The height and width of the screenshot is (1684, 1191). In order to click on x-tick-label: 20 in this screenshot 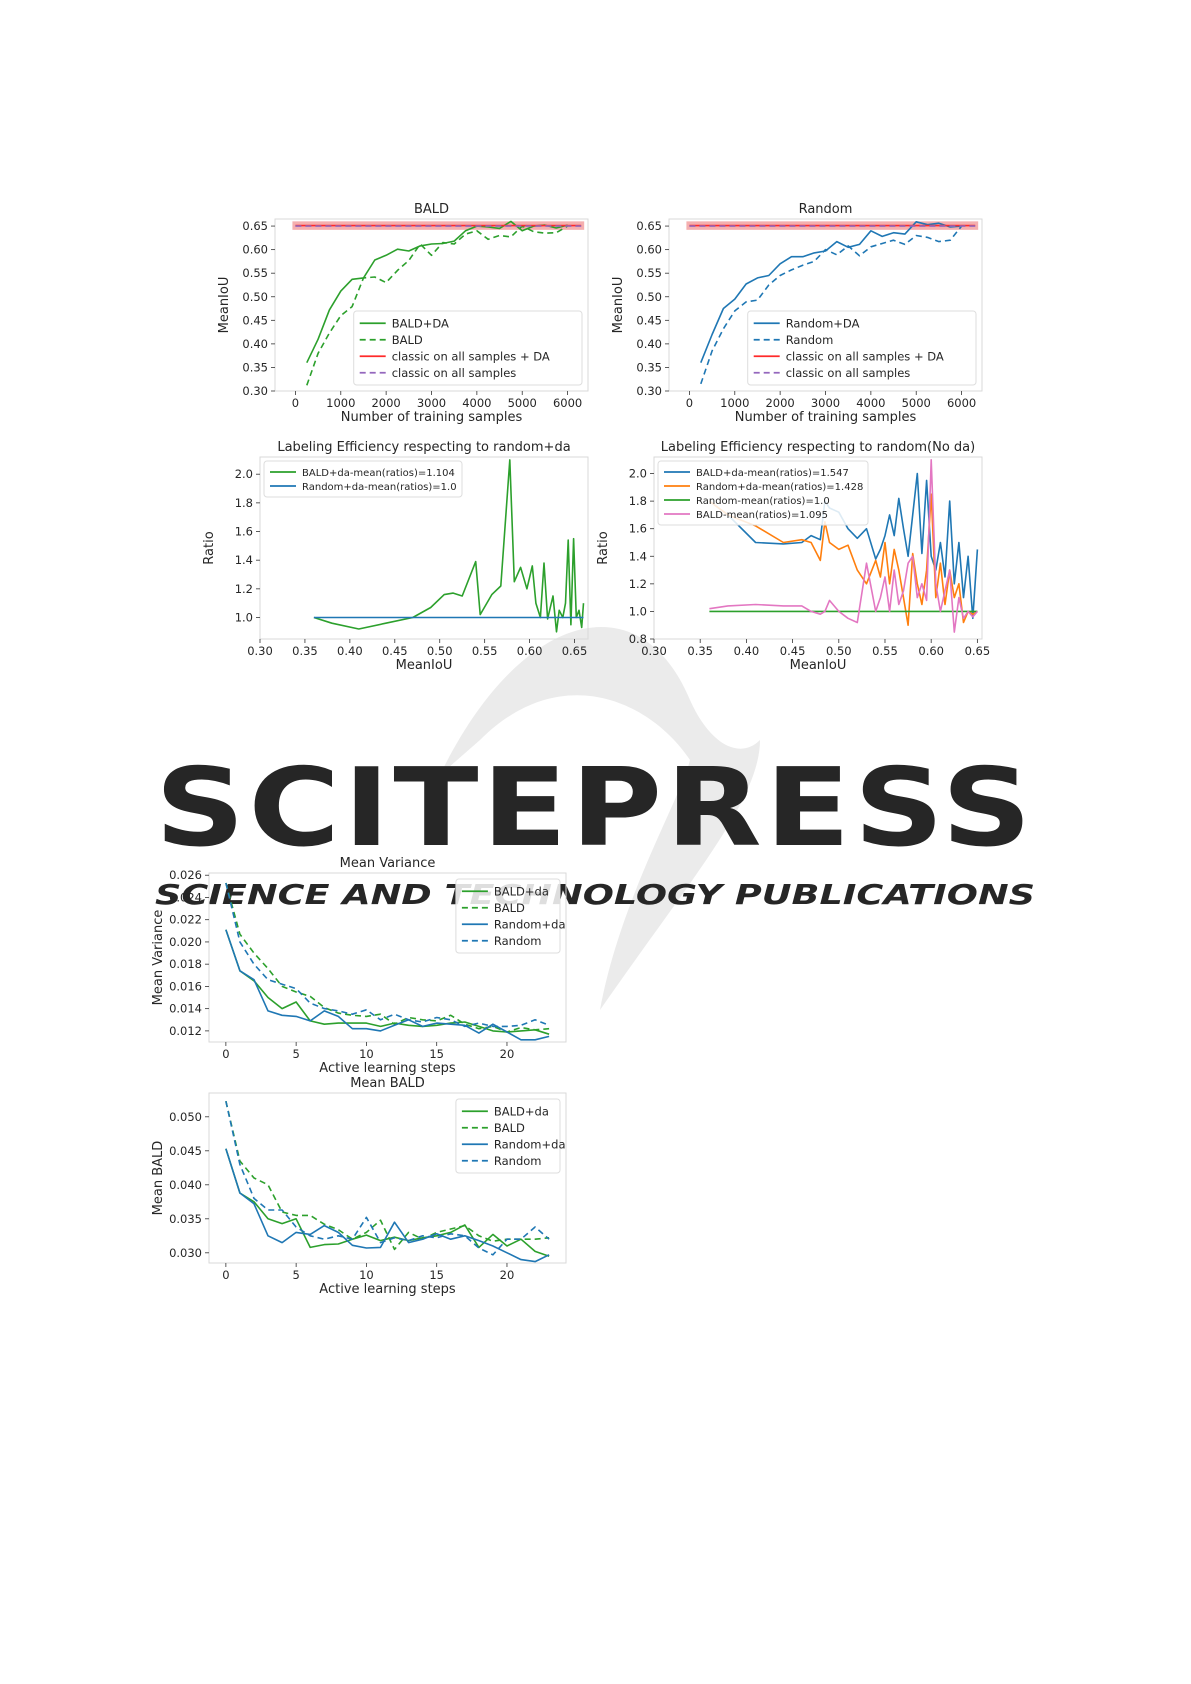, I will do `click(507, 1054)`.